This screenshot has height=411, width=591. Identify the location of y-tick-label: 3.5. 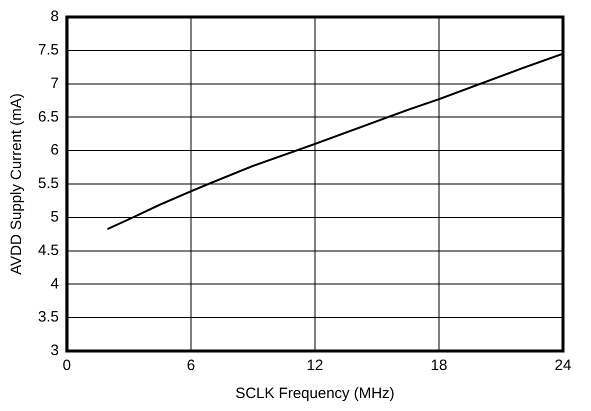
(48, 317).